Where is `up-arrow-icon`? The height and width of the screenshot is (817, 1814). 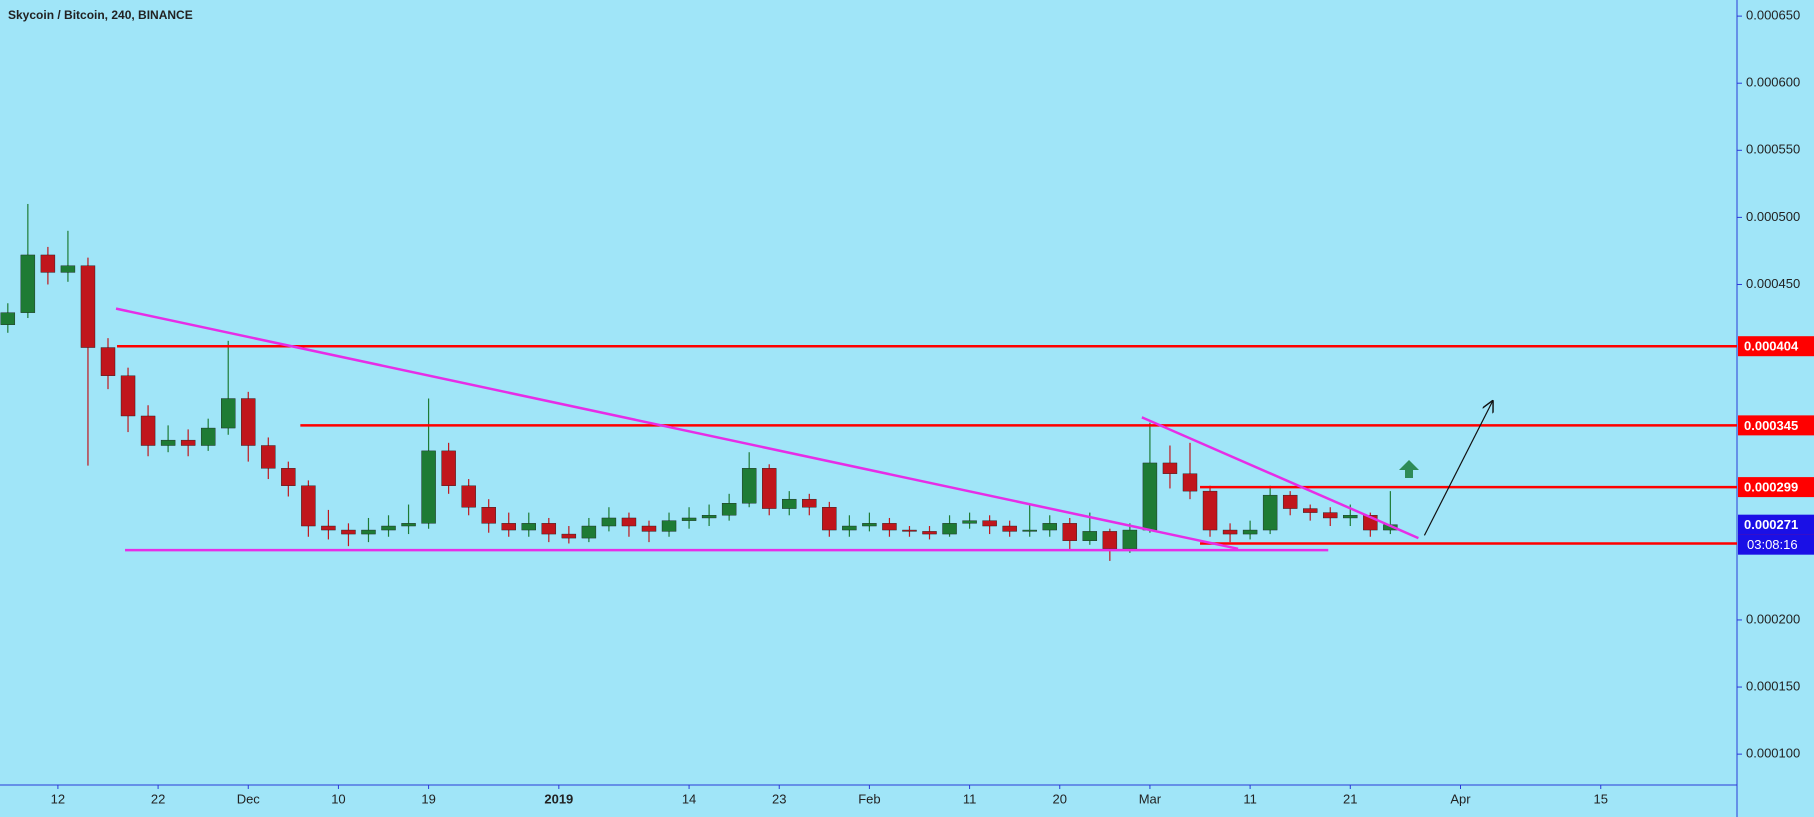
up-arrow-icon is located at coordinates (1409, 469).